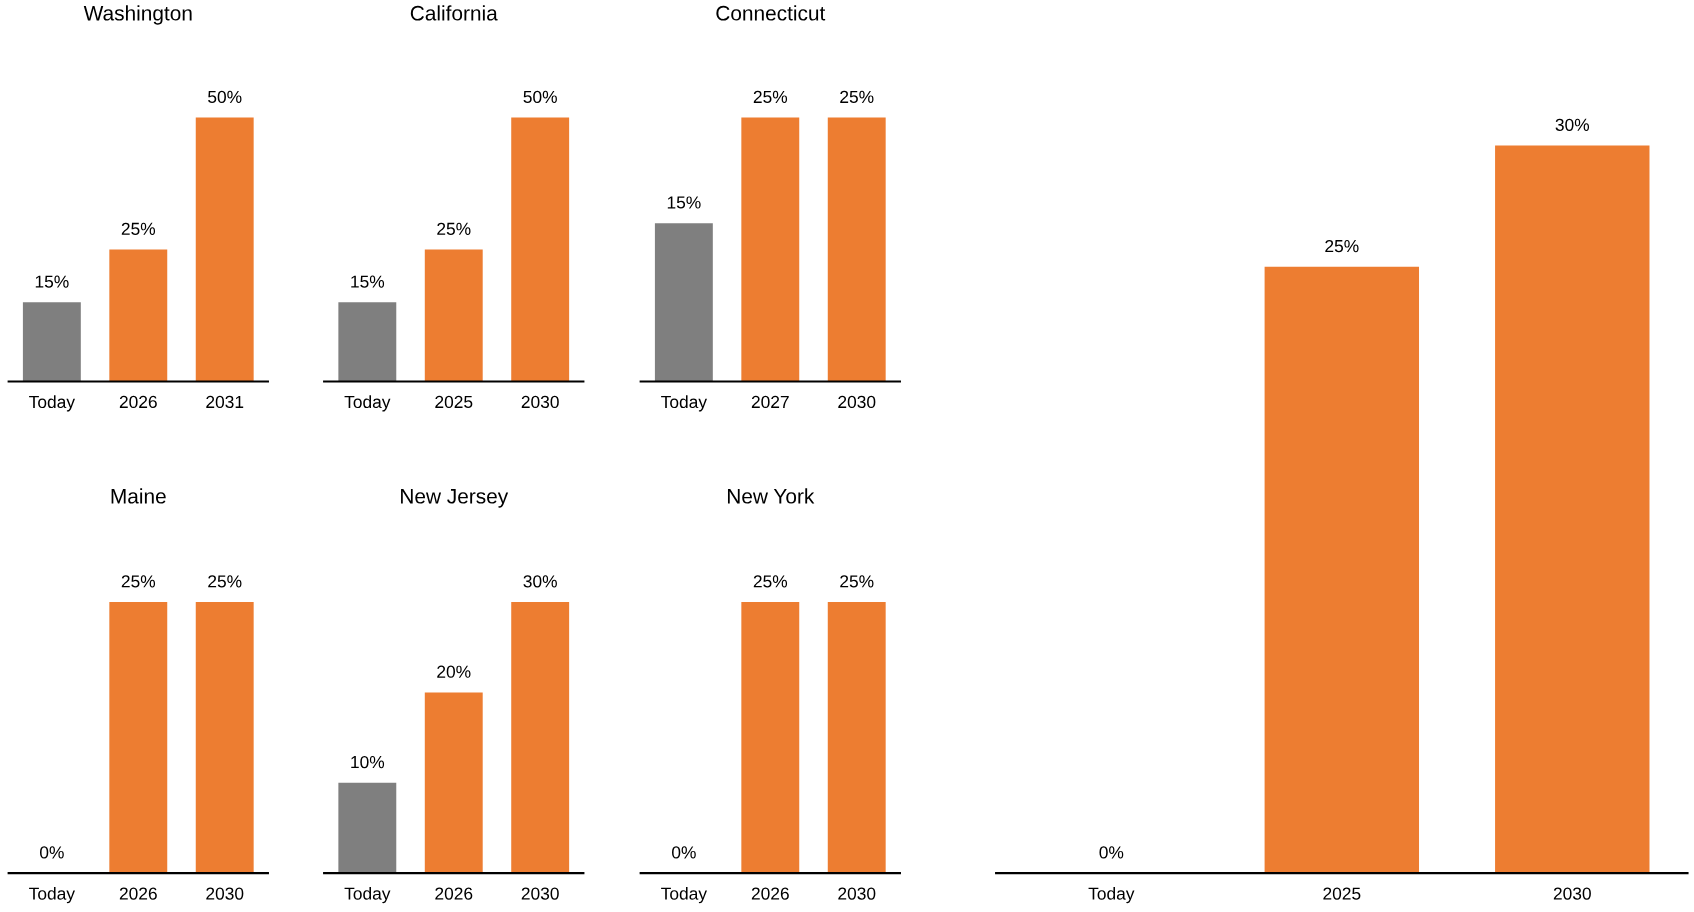 The image size is (1694, 912). I want to click on chart-title: Connecticut, so click(771, 13).